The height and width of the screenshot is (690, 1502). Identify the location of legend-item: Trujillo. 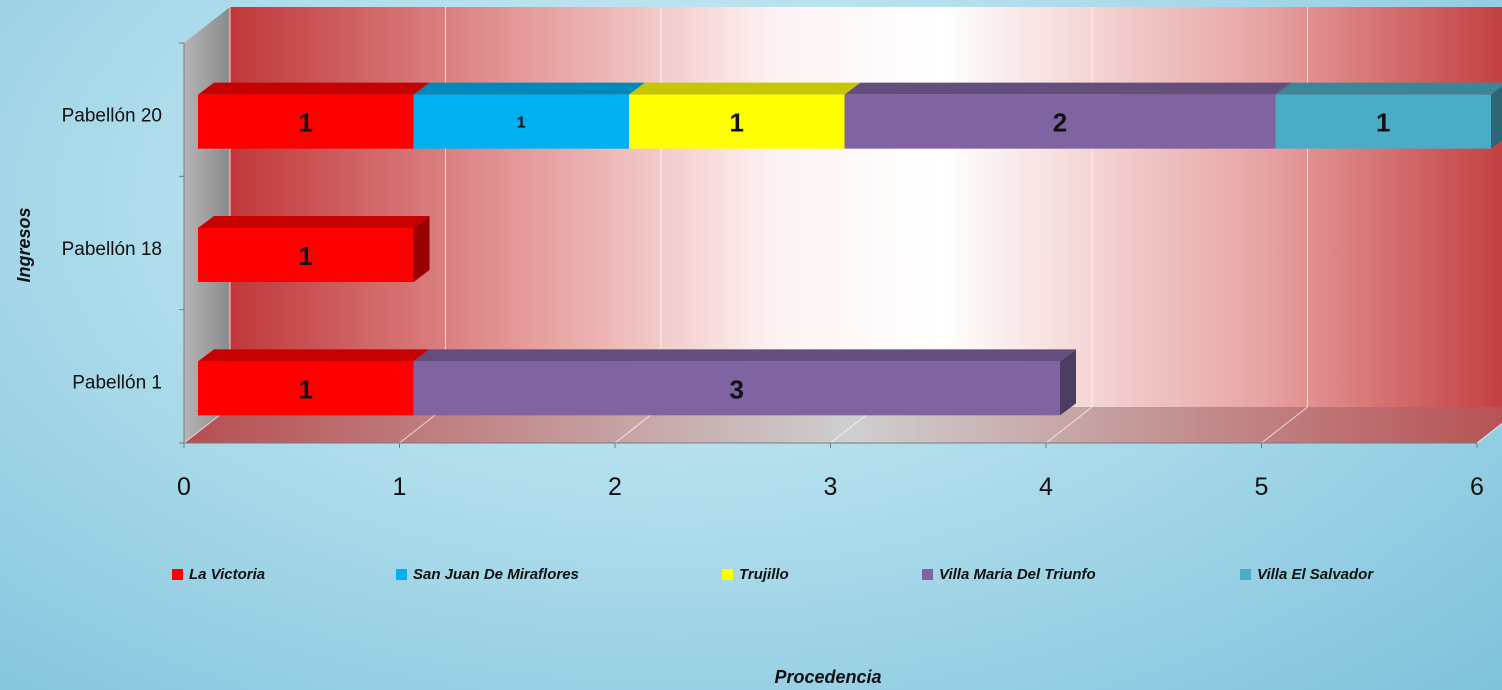
(755, 574).